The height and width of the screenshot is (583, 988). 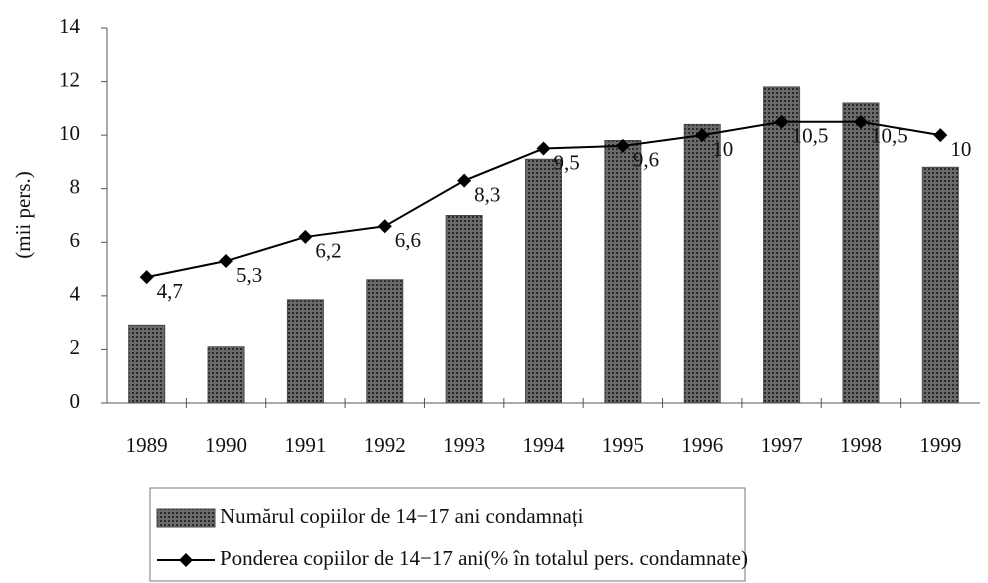 What do you see at coordinates (75, 187) in the screenshot?
I see `y-tick-label: 8` at bounding box center [75, 187].